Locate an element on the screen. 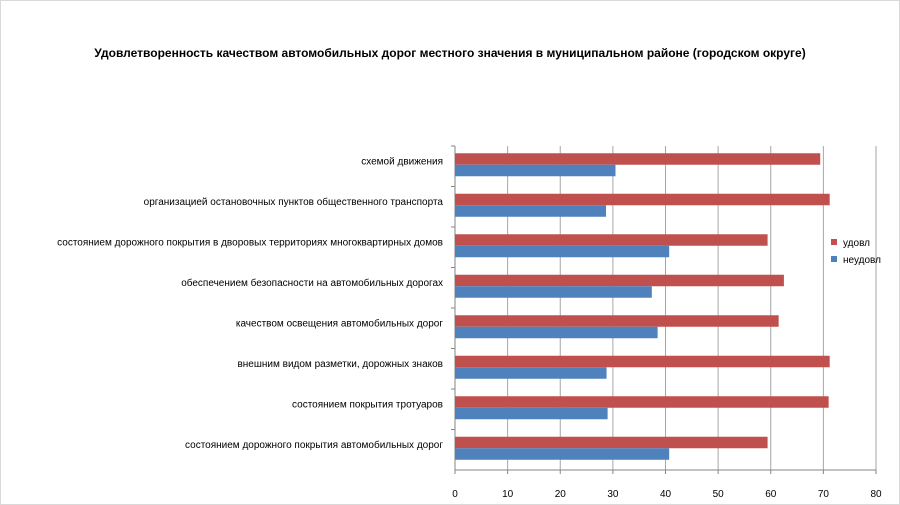 The width and height of the screenshot is (900, 505). legend-label: удовл is located at coordinates (856, 243).